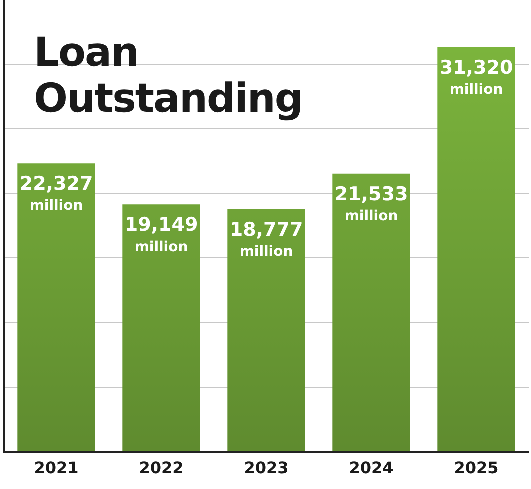 The image size is (531, 489). What do you see at coordinates (169, 76) in the screenshot?
I see `text: Loan Outstanding` at bounding box center [169, 76].